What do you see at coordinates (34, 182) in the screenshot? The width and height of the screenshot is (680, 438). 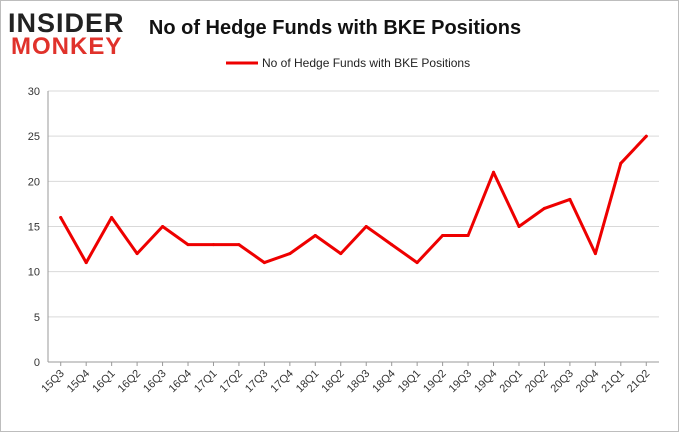 I see `y-tick-label: 20` at bounding box center [34, 182].